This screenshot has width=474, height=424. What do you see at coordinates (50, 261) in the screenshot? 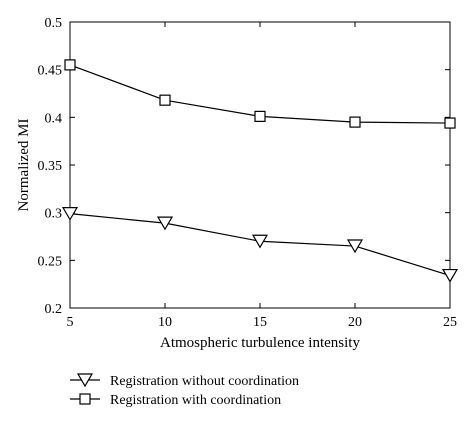
I see `y-tick-label: 0.25` at bounding box center [50, 261].